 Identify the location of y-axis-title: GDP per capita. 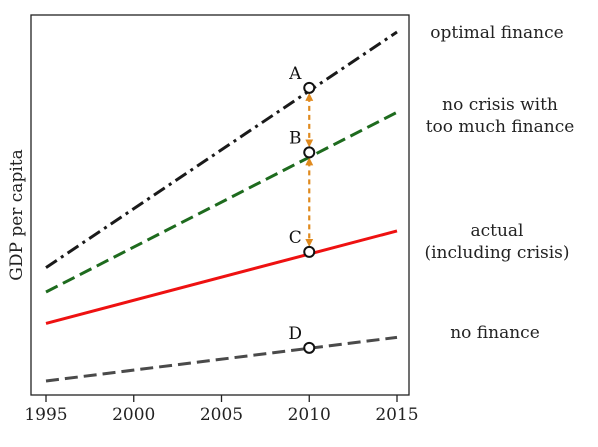
(17, 214).